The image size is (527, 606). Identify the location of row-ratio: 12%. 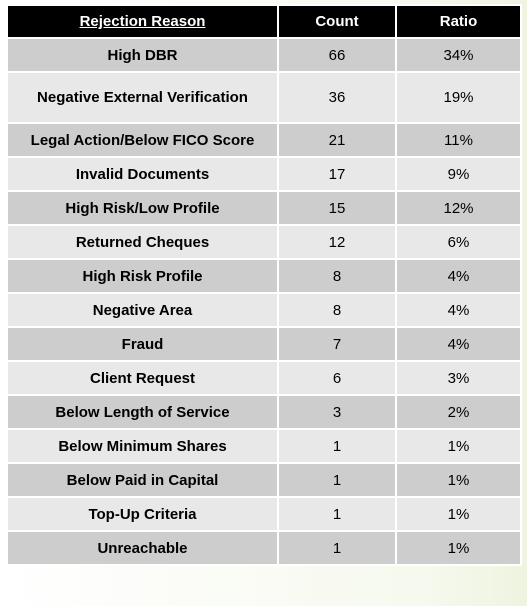
(458, 208).